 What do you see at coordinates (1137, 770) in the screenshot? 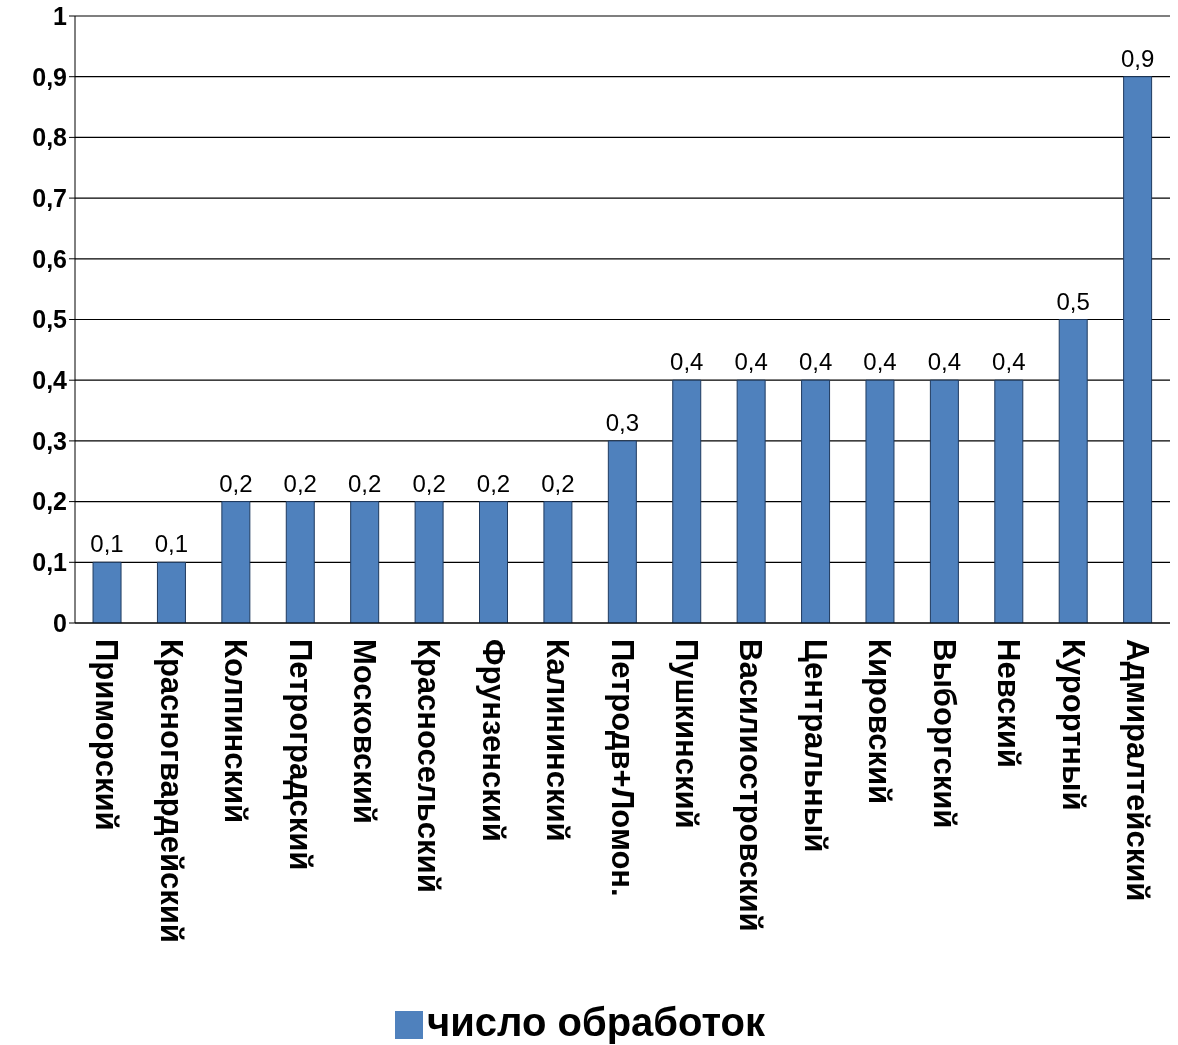
I see `x-tick-label: Адмиралтейский` at bounding box center [1137, 770].